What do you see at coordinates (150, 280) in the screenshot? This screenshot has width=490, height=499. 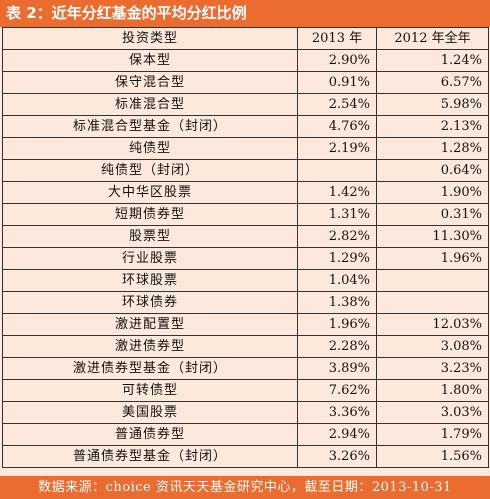 I see `cell-type: 环球股票` at bounding box center [150, 280].